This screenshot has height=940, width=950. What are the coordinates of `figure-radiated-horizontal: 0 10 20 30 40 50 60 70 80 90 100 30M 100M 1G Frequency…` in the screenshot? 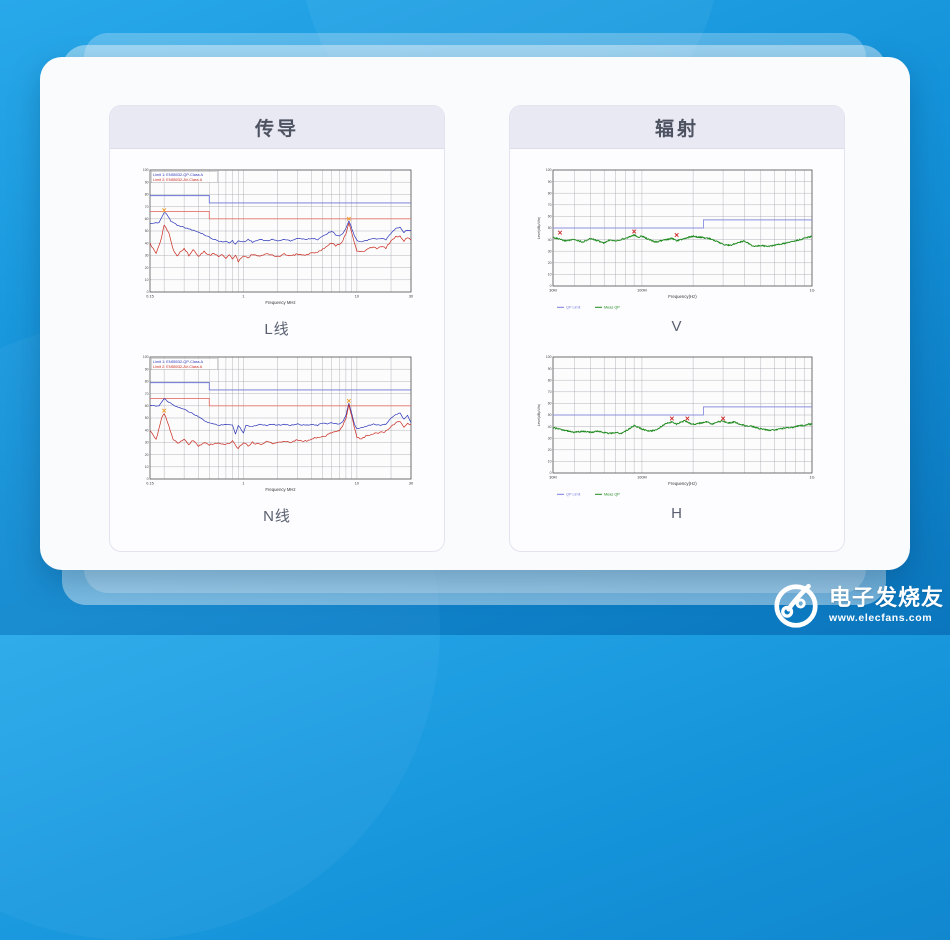 It's located at (677, 439).